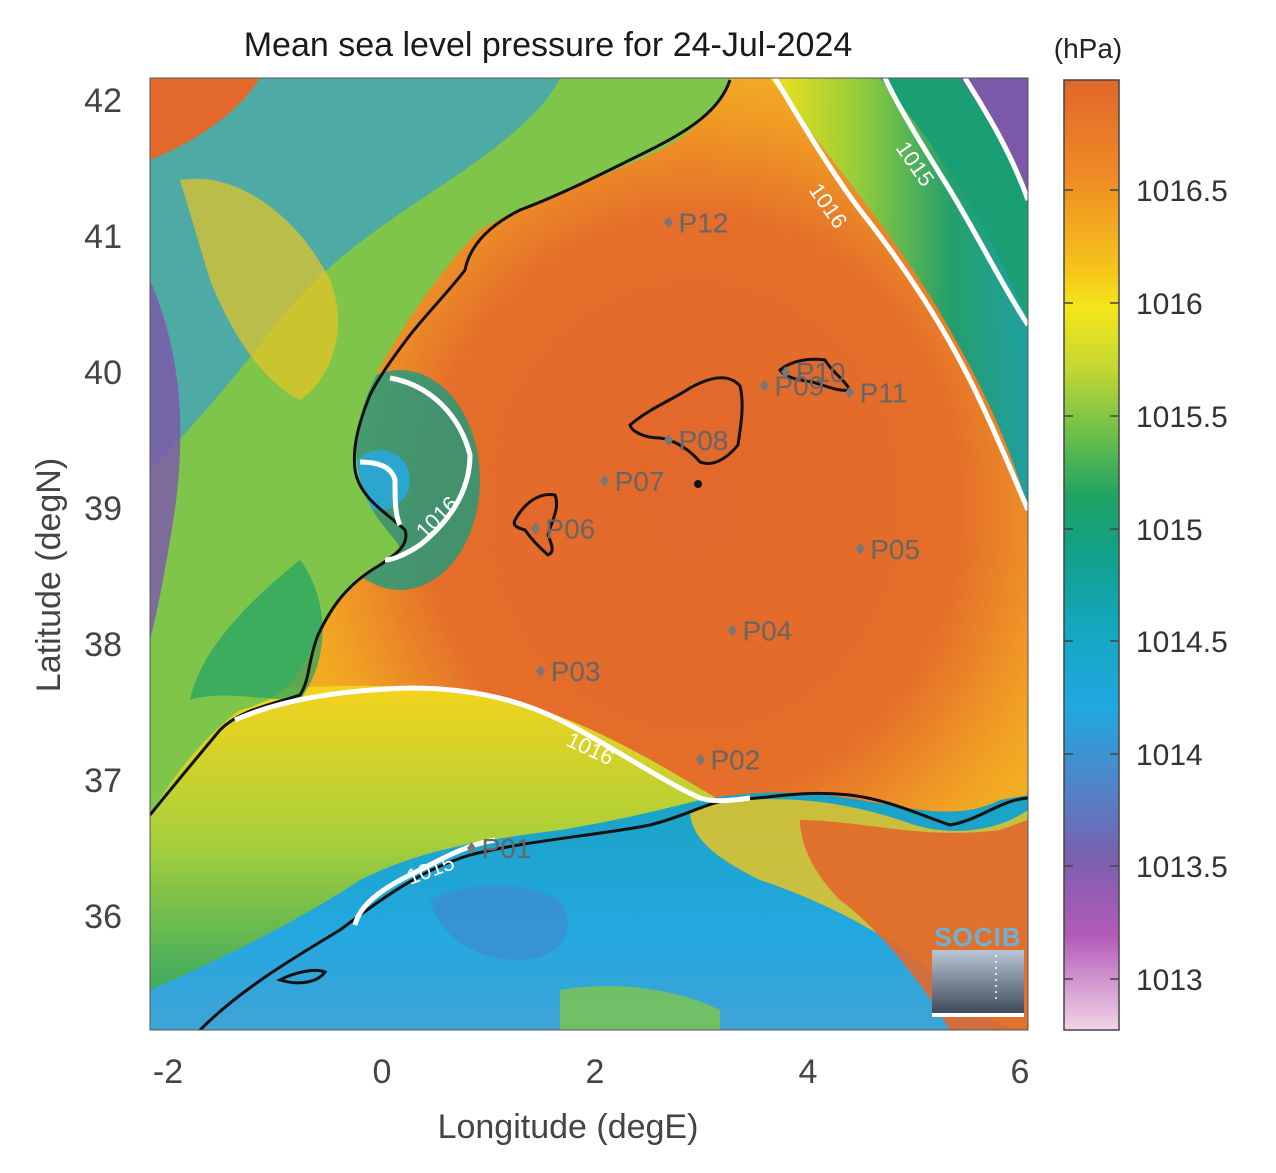  Describe the element at coordinates (704, 222) in the screenshot. I see `station-label: P12` at that location.